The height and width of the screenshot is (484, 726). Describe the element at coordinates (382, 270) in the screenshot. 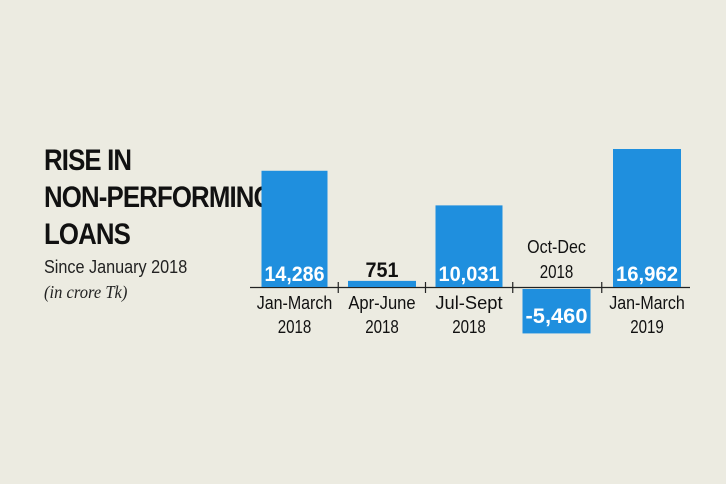

I see `bar-value-label: 751` at that location.